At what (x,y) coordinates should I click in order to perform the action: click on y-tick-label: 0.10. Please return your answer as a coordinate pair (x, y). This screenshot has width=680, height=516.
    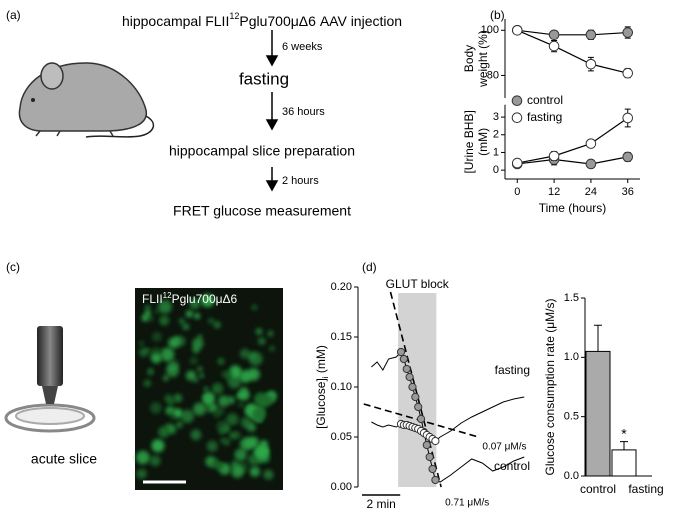
    Looking at the image, I should click on (341, 387).